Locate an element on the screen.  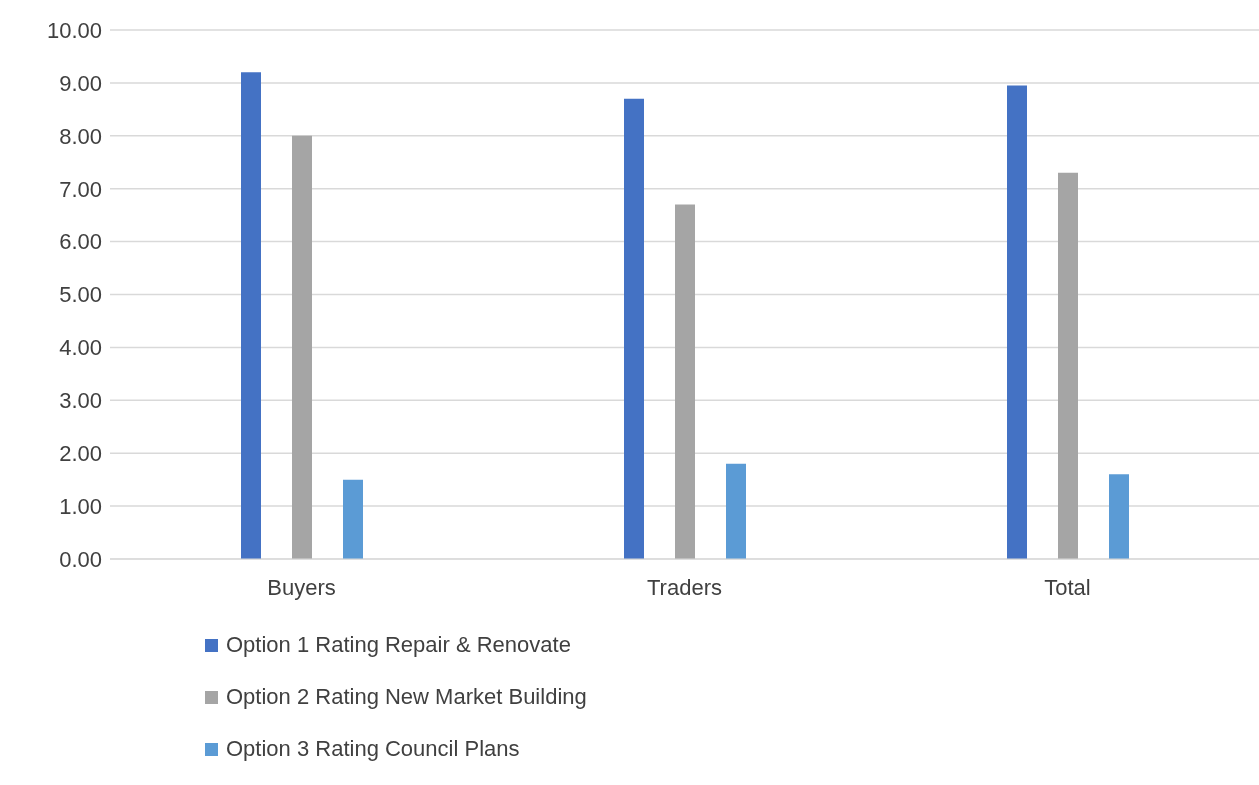
y-tick-label: 3.00 is located at coordinates (80, 401).